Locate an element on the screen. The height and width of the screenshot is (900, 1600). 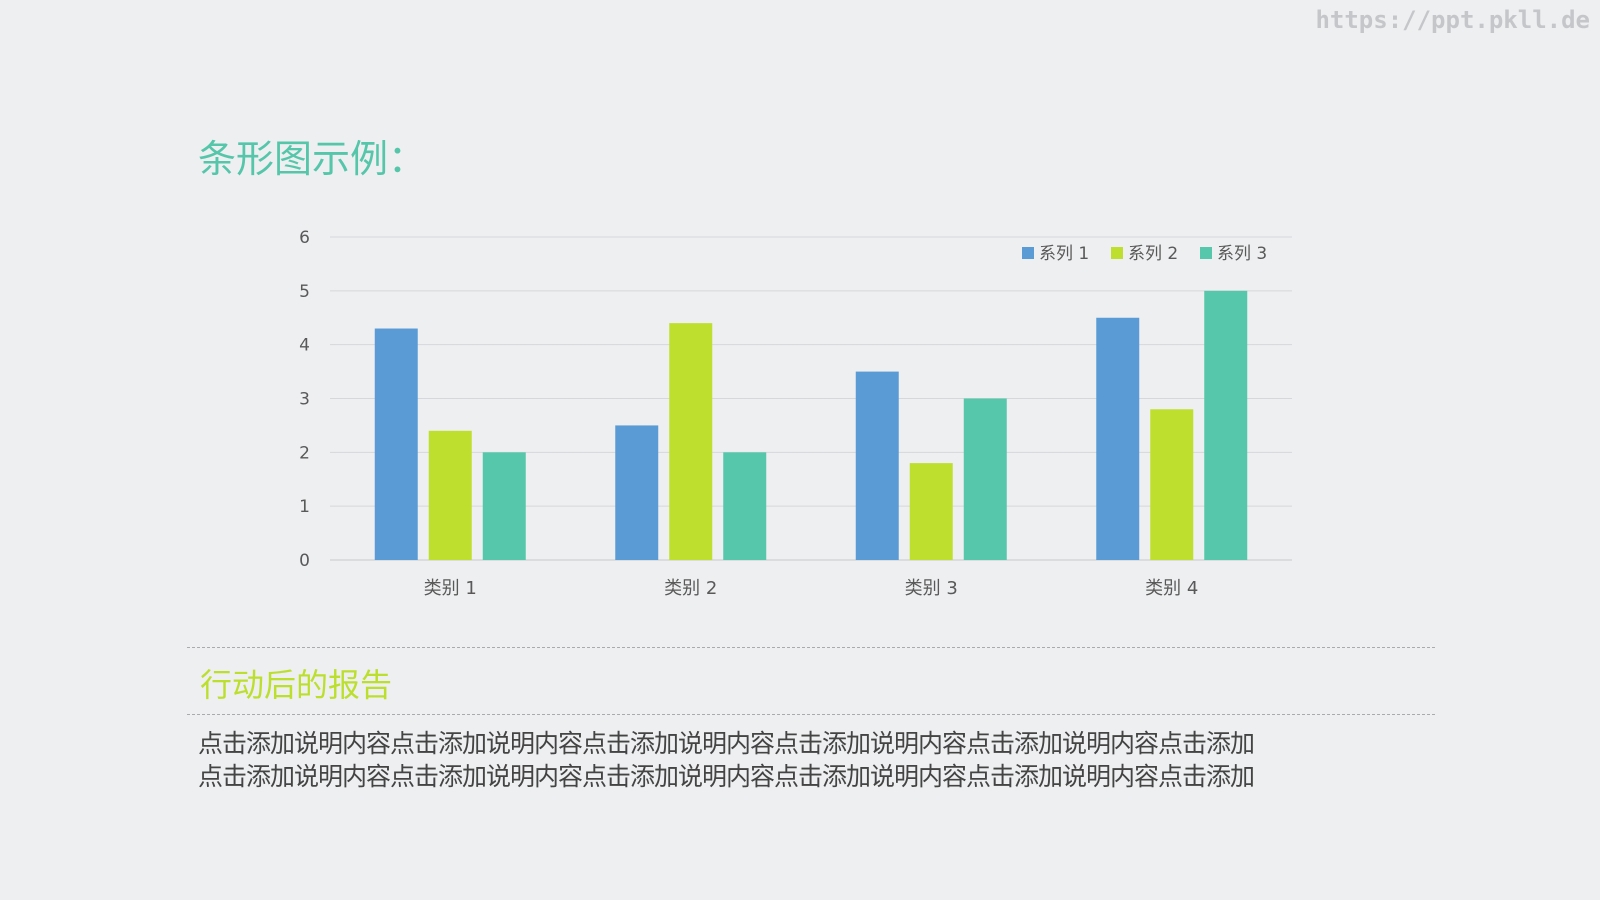
y-tick-label: 4 is located at coordinates (304, 346).